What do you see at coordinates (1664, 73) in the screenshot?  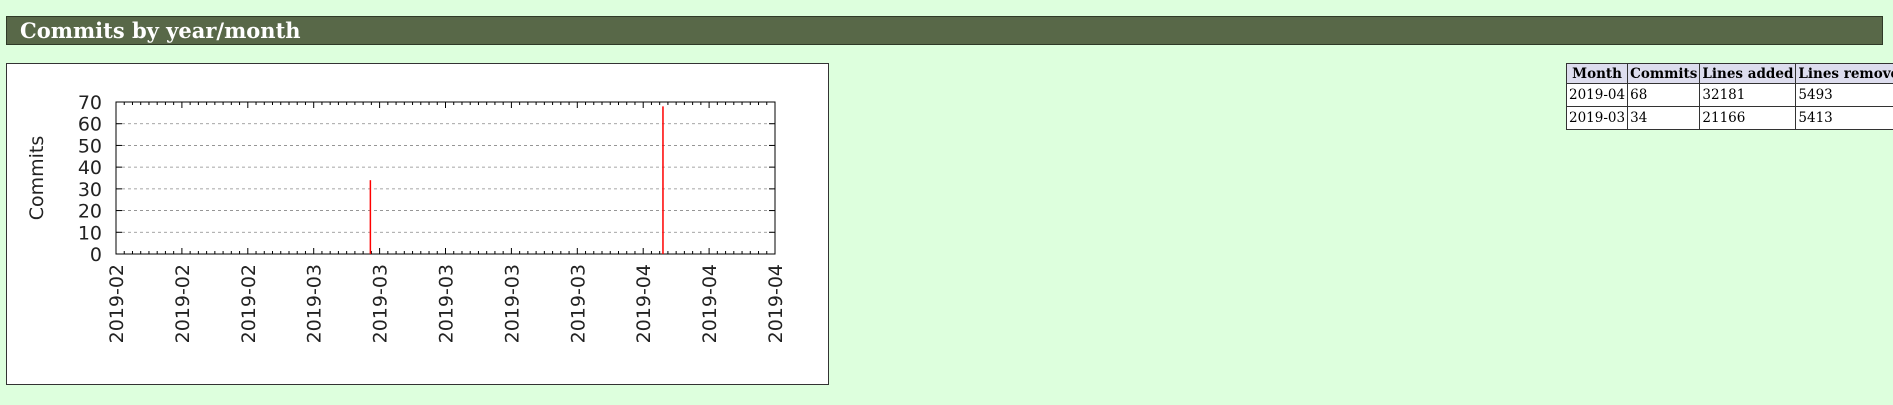 I see `column-header-commits: Commits` at bounding box center [1664, 73].